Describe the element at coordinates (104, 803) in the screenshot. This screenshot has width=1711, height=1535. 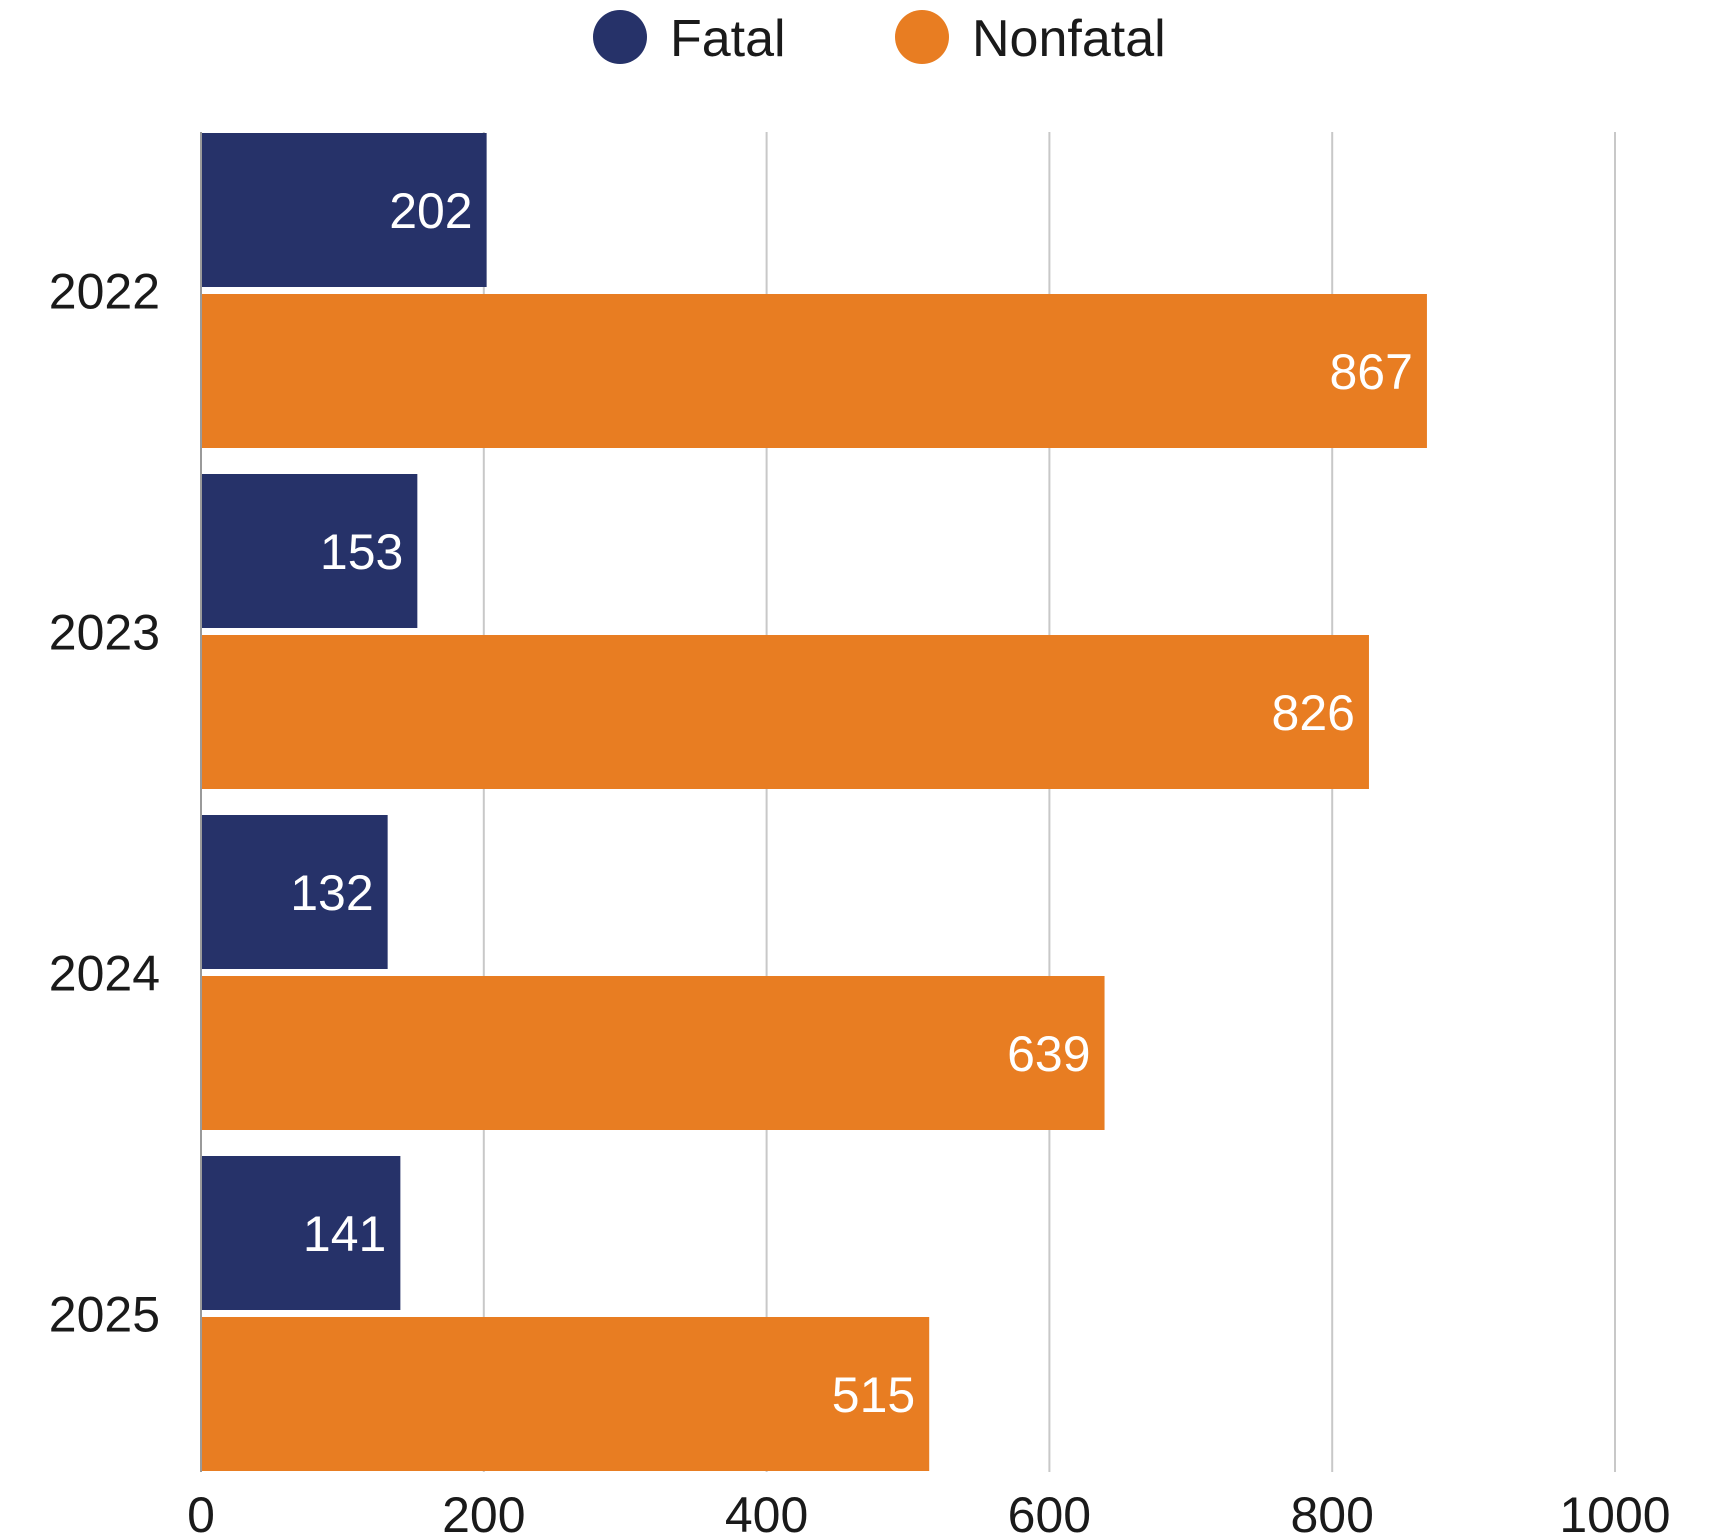
I see `category-labels: 2022 2023 2024 2025` at that location.